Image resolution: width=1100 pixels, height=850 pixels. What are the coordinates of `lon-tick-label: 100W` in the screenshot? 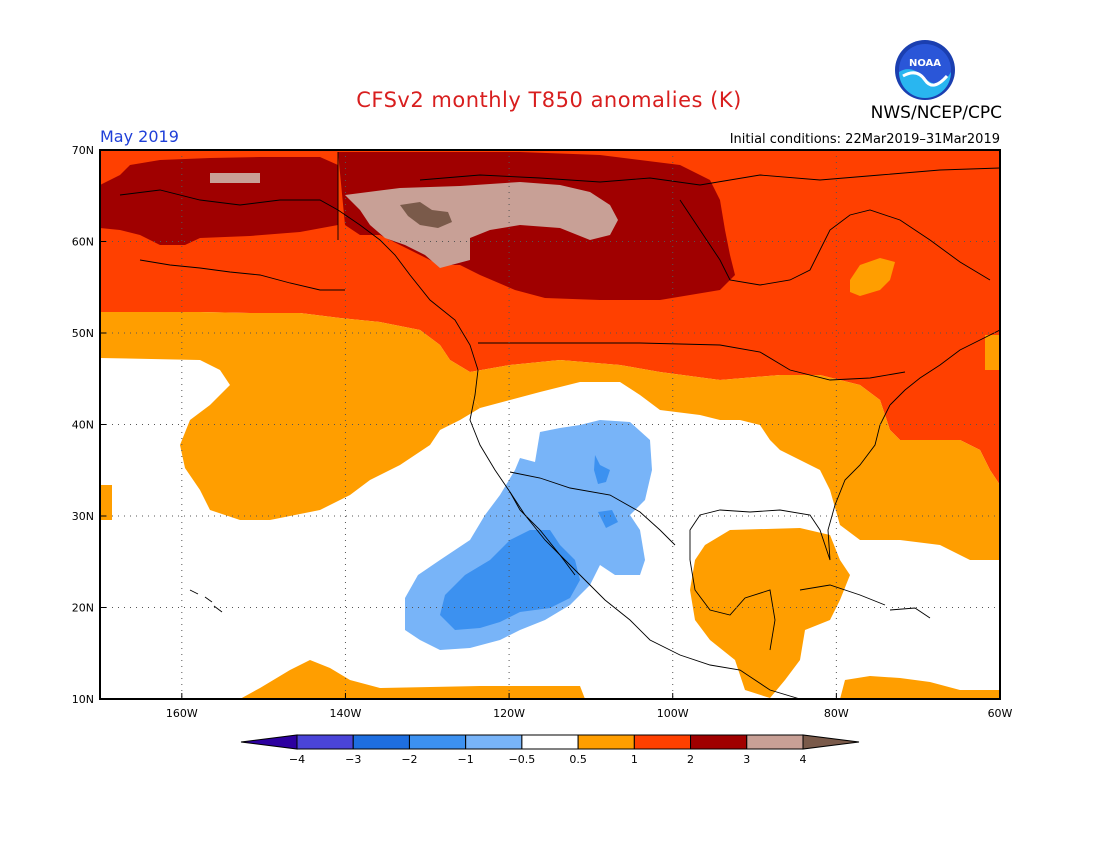 It's located at (673, 713).